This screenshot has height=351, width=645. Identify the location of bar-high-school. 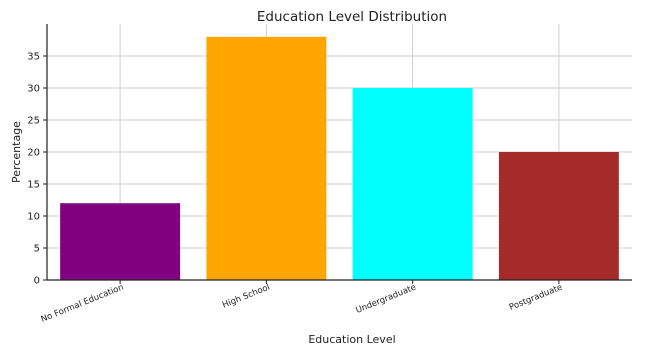
(266, 158).